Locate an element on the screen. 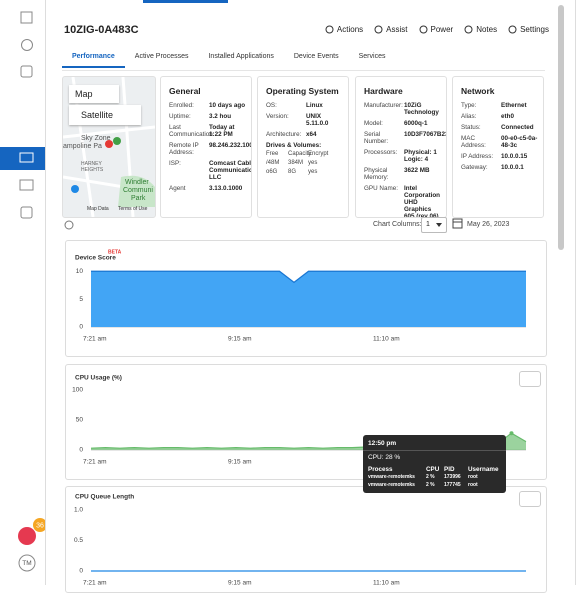 The height and width of the screenshot is (597, 585). right-border is located at coordinates (575, 292).